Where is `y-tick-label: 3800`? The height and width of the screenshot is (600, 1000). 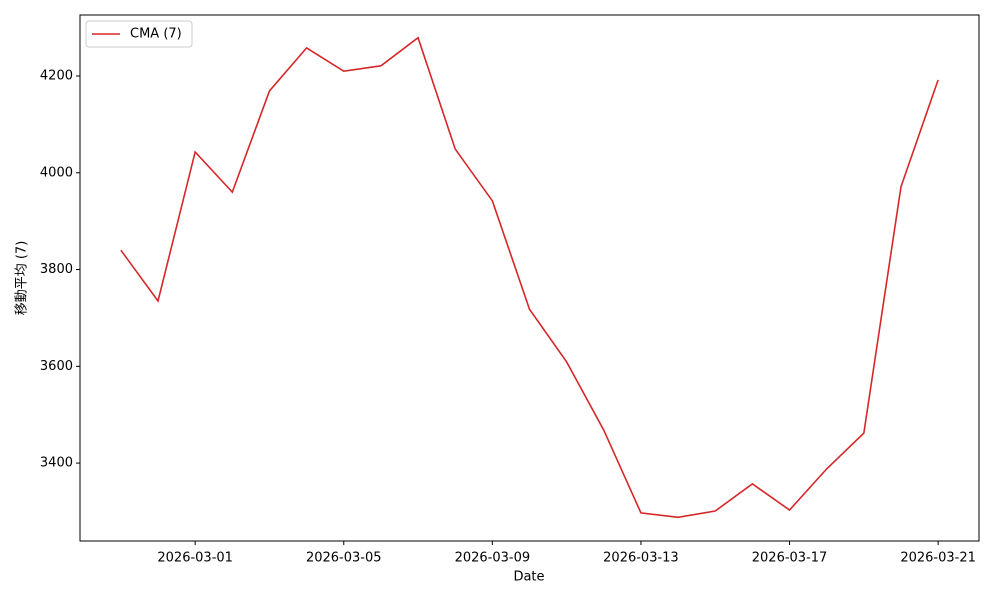 y-tick-label: 3800 is located at coordinates (56, 269).